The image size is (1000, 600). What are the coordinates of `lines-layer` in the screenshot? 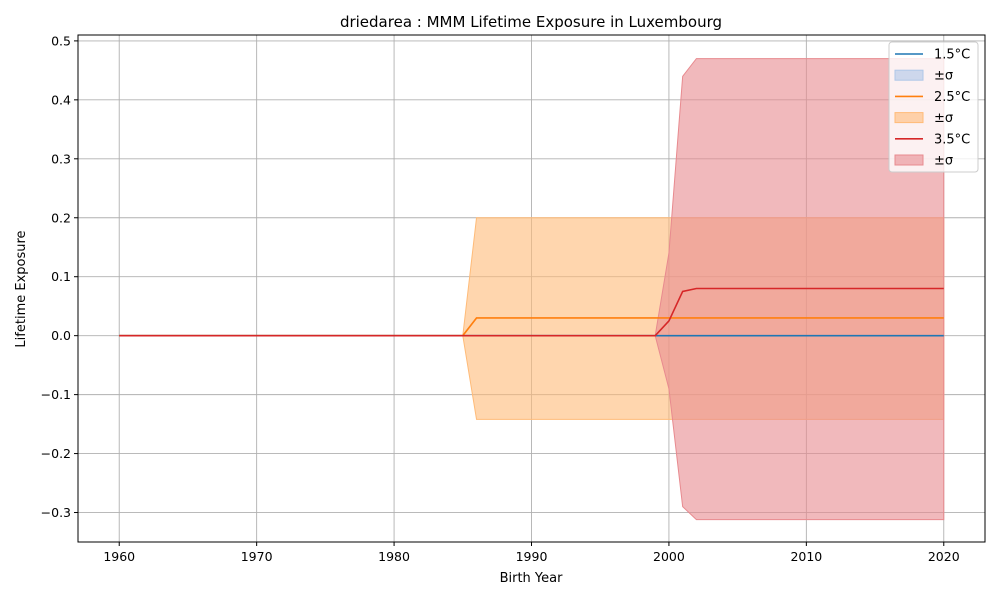 It's located at (531, 312).